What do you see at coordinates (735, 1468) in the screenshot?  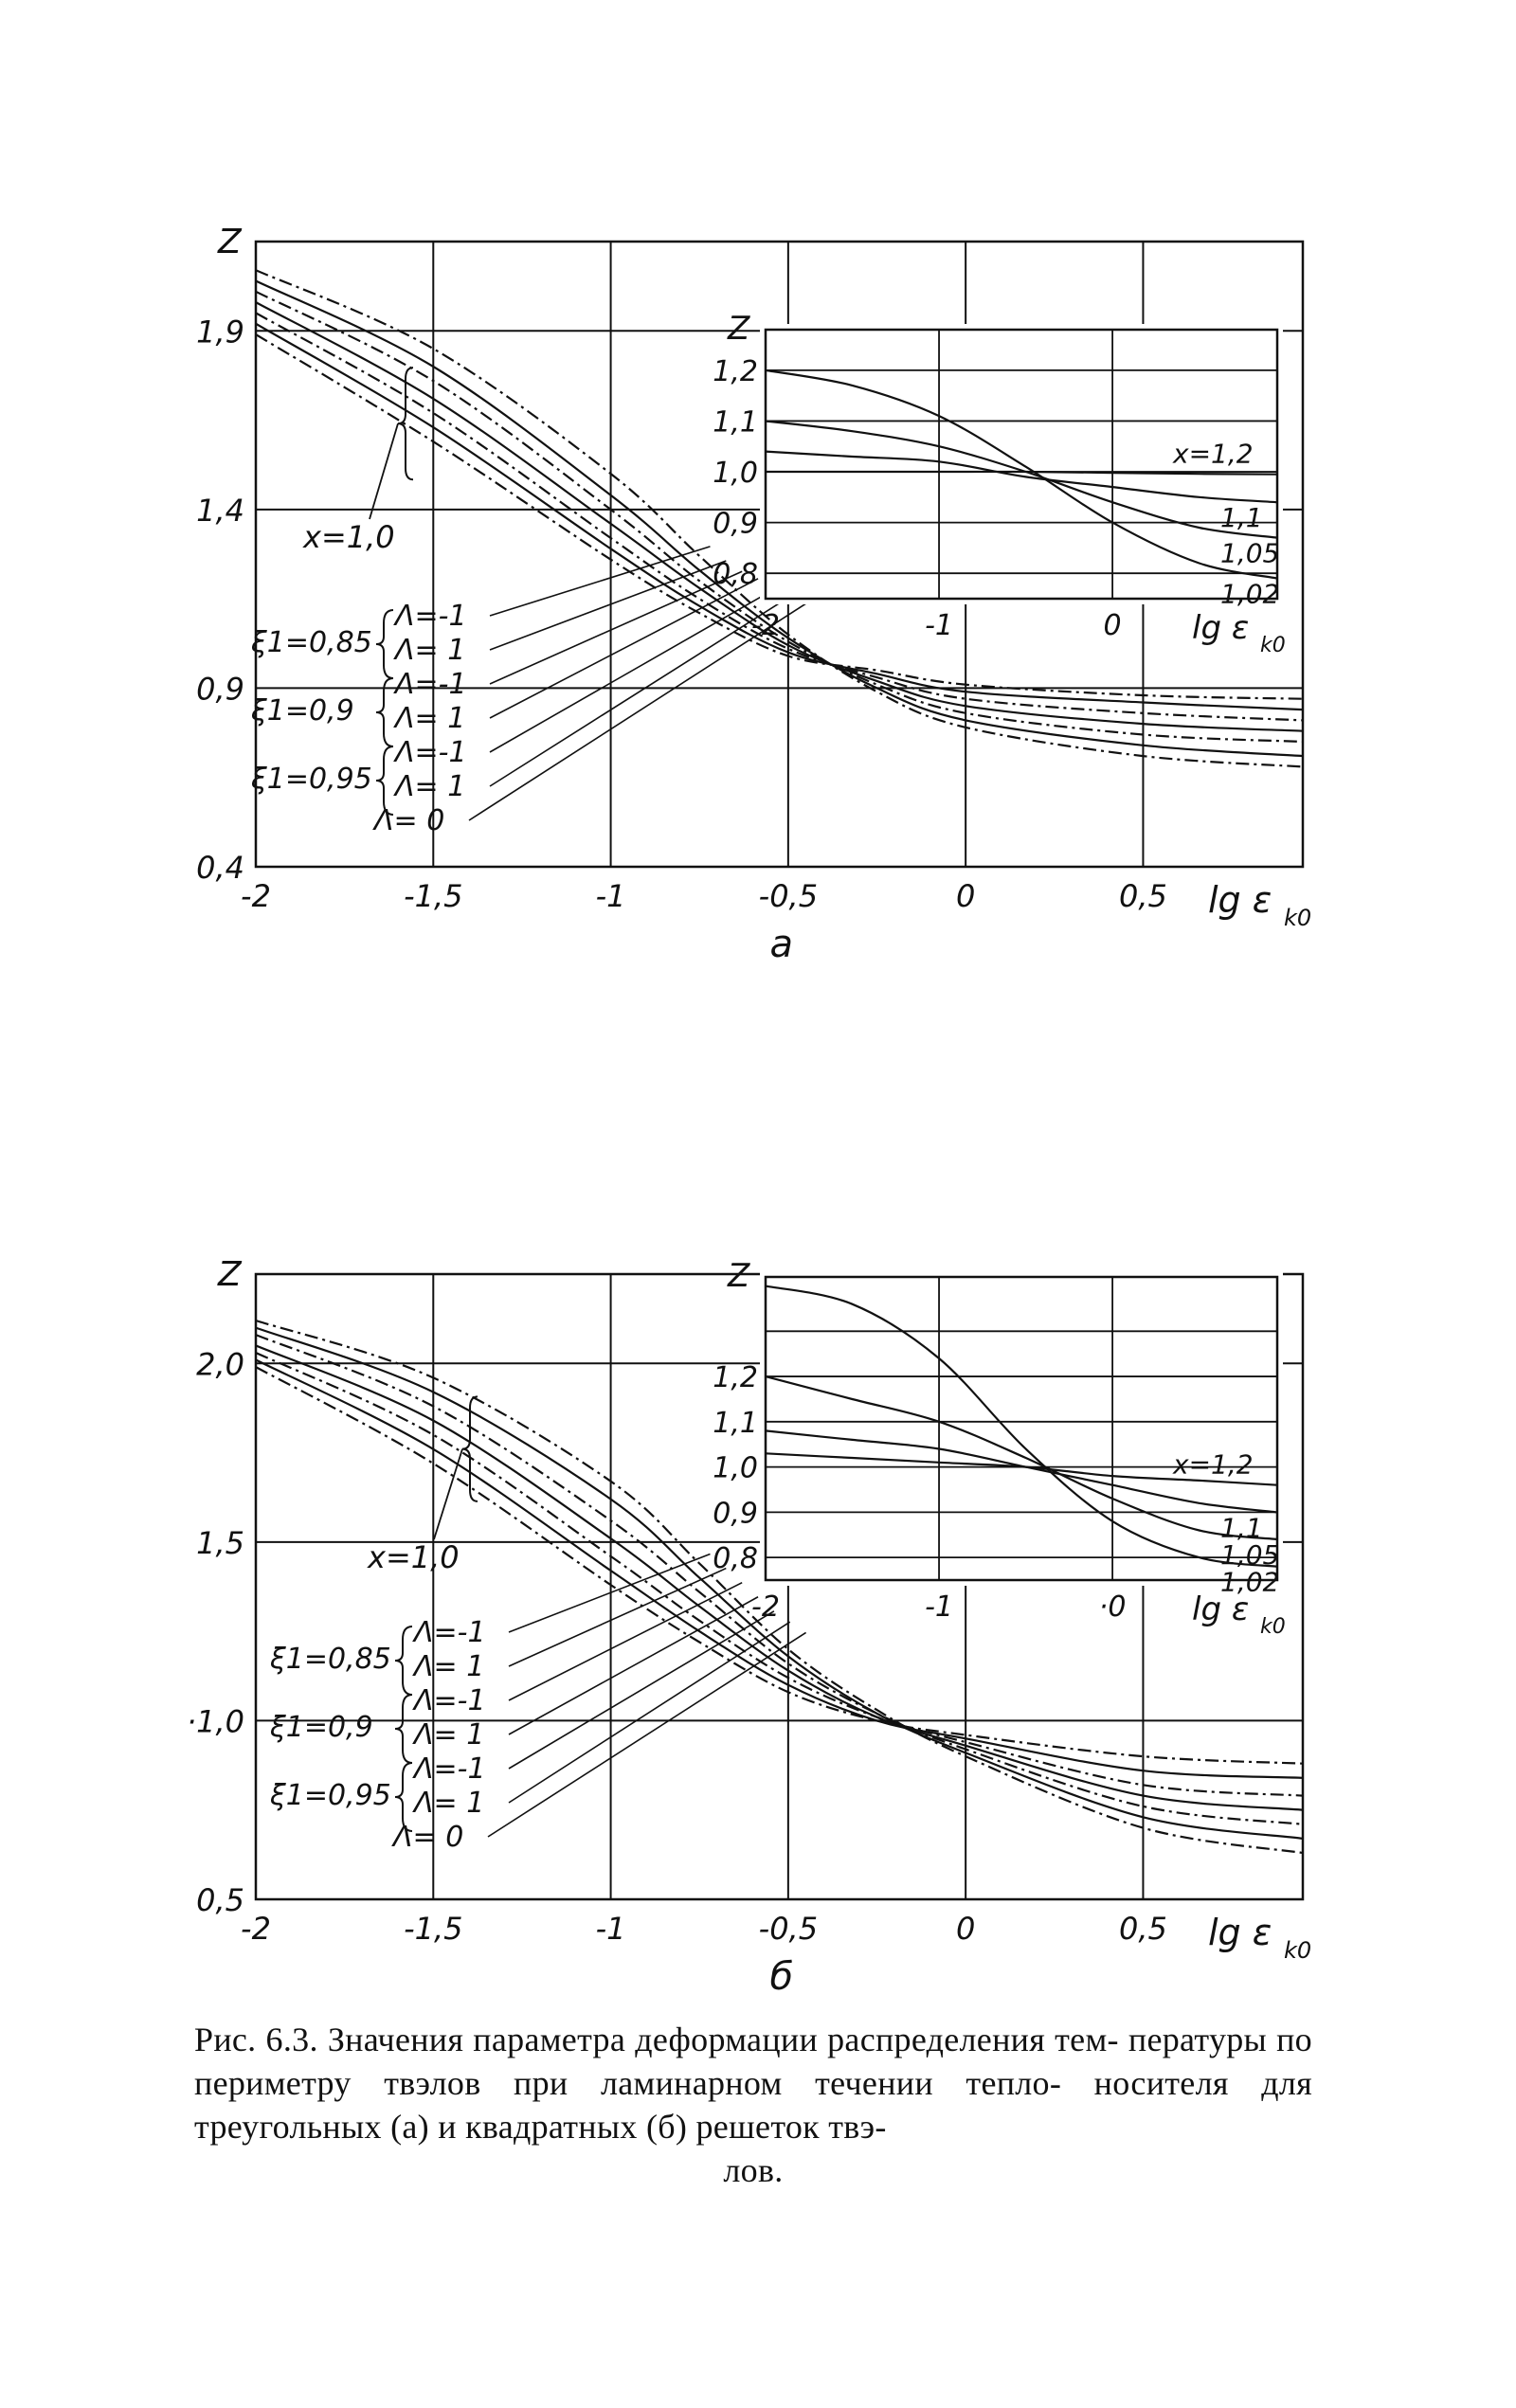 I see `inset-y-tick-label: 1,0` at bounding box center [735, 1468].